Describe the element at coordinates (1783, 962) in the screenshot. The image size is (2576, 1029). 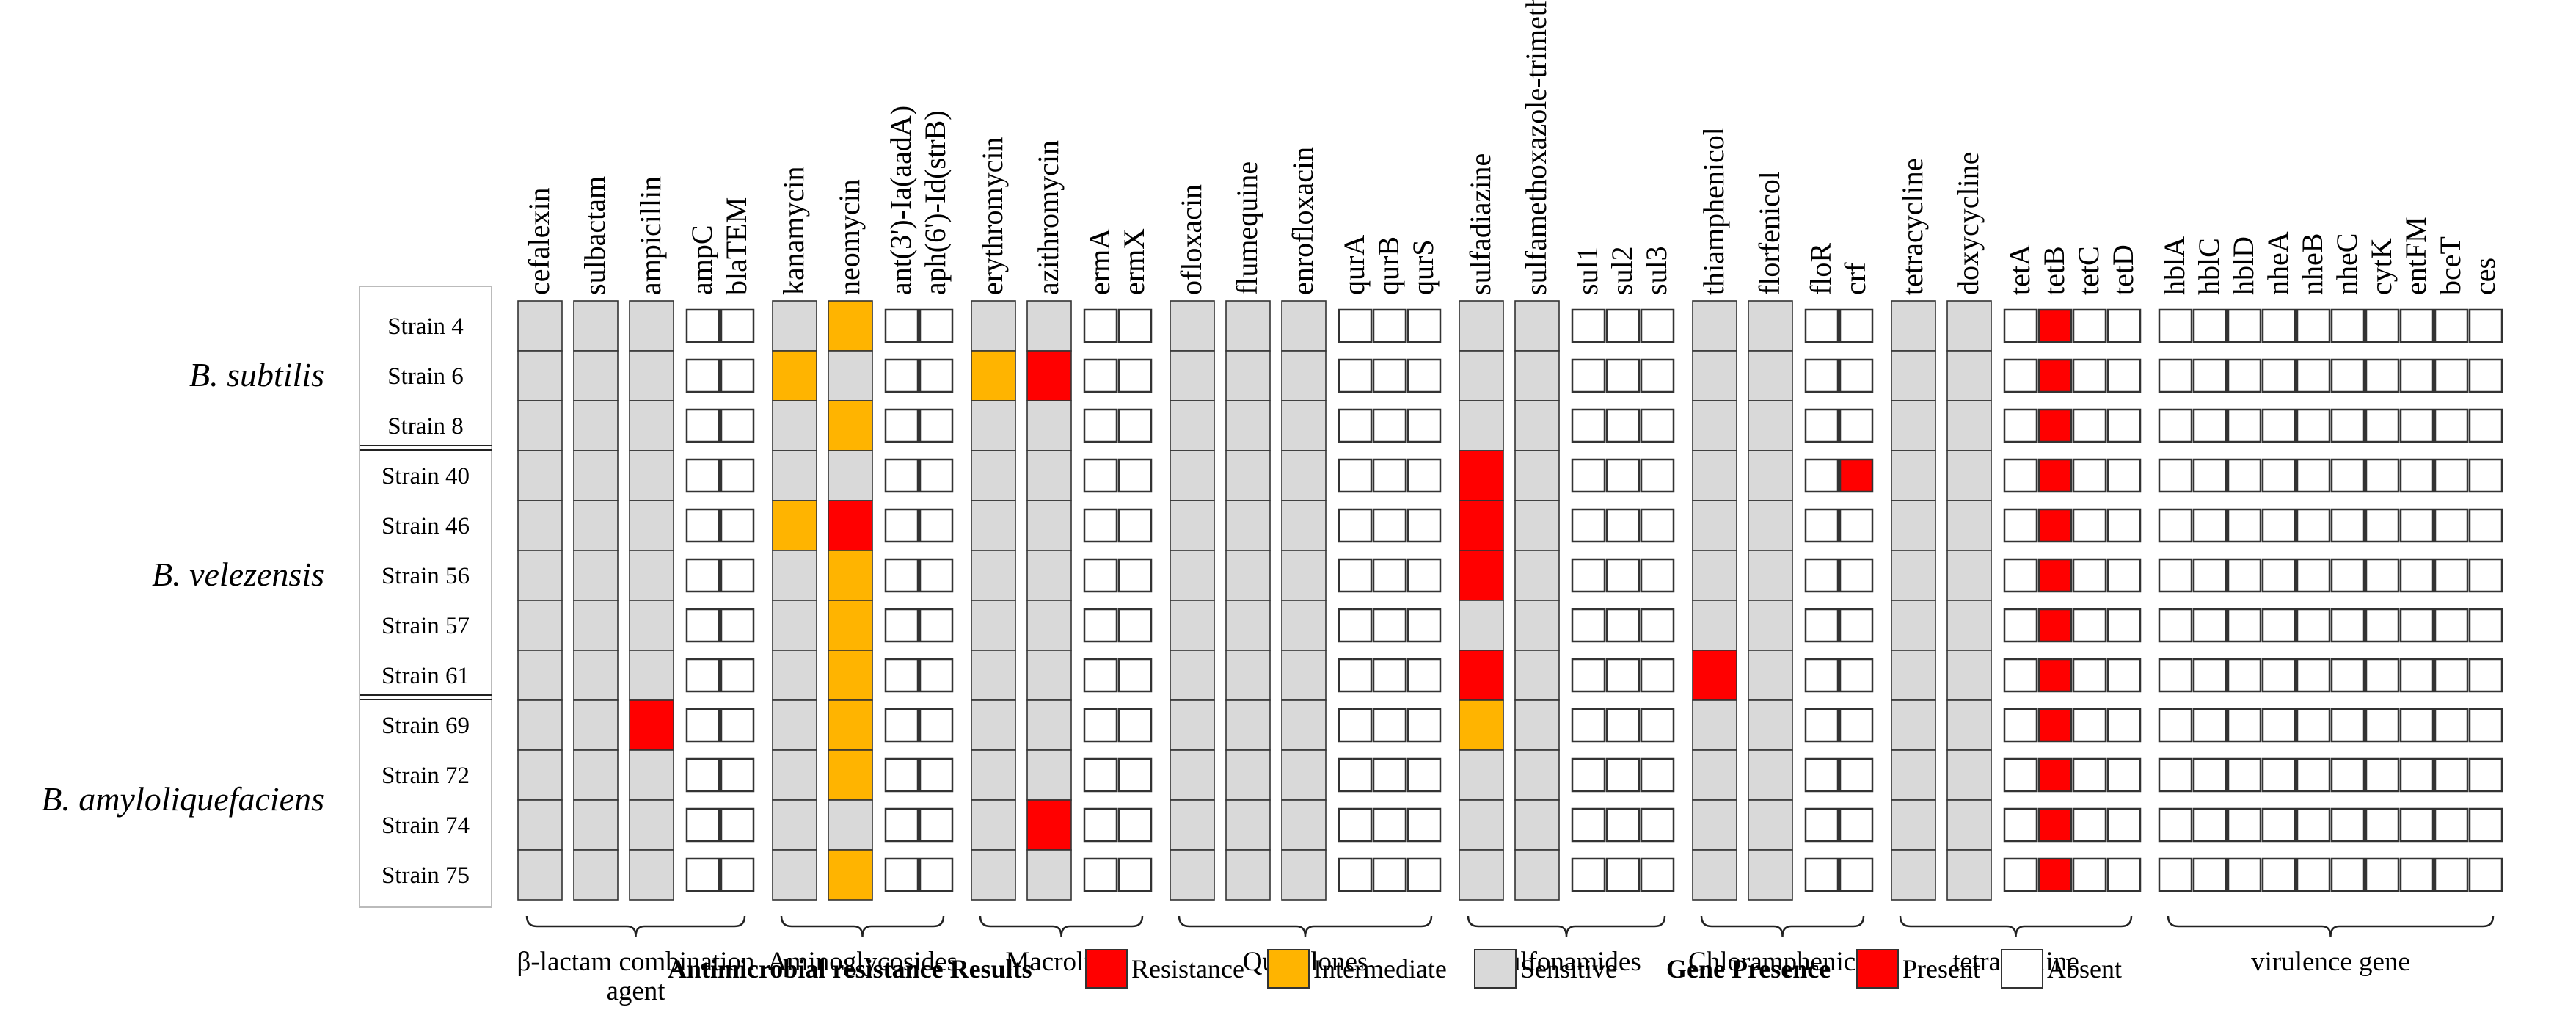
I see `group-label-chloramphenicol: Chloramphenicol` at that location.